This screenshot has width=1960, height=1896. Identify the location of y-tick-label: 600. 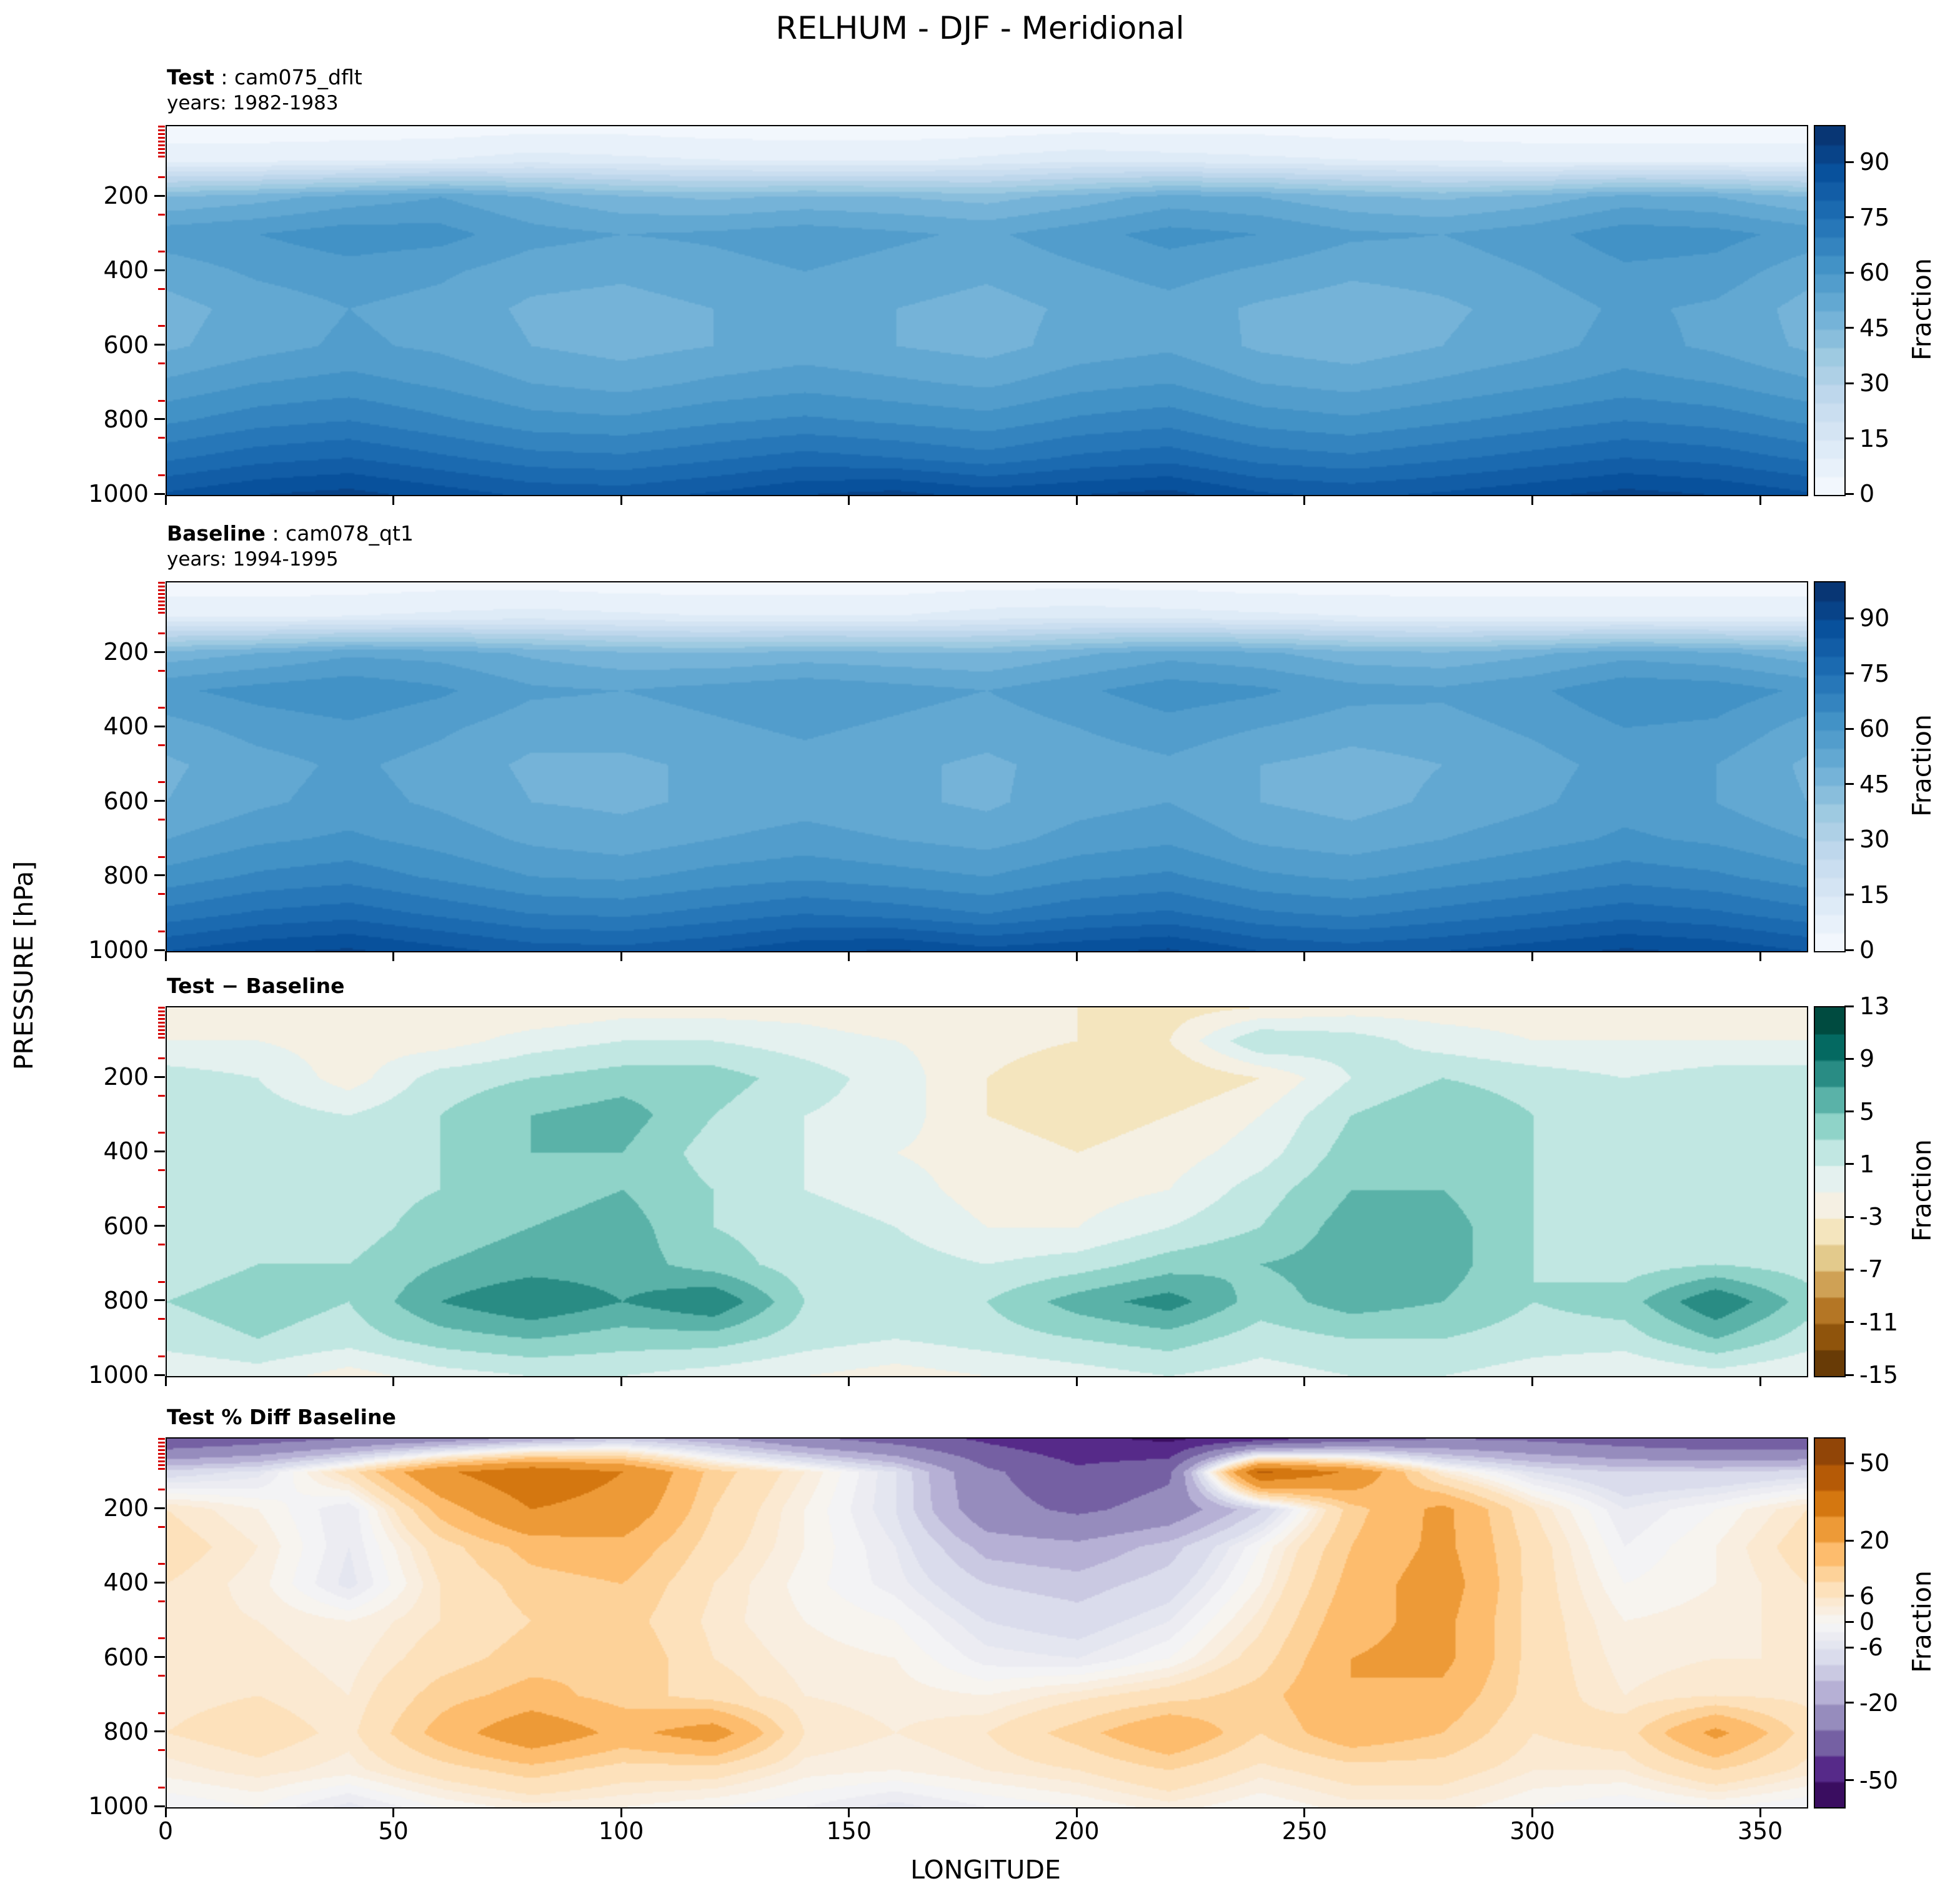
(126, 801).